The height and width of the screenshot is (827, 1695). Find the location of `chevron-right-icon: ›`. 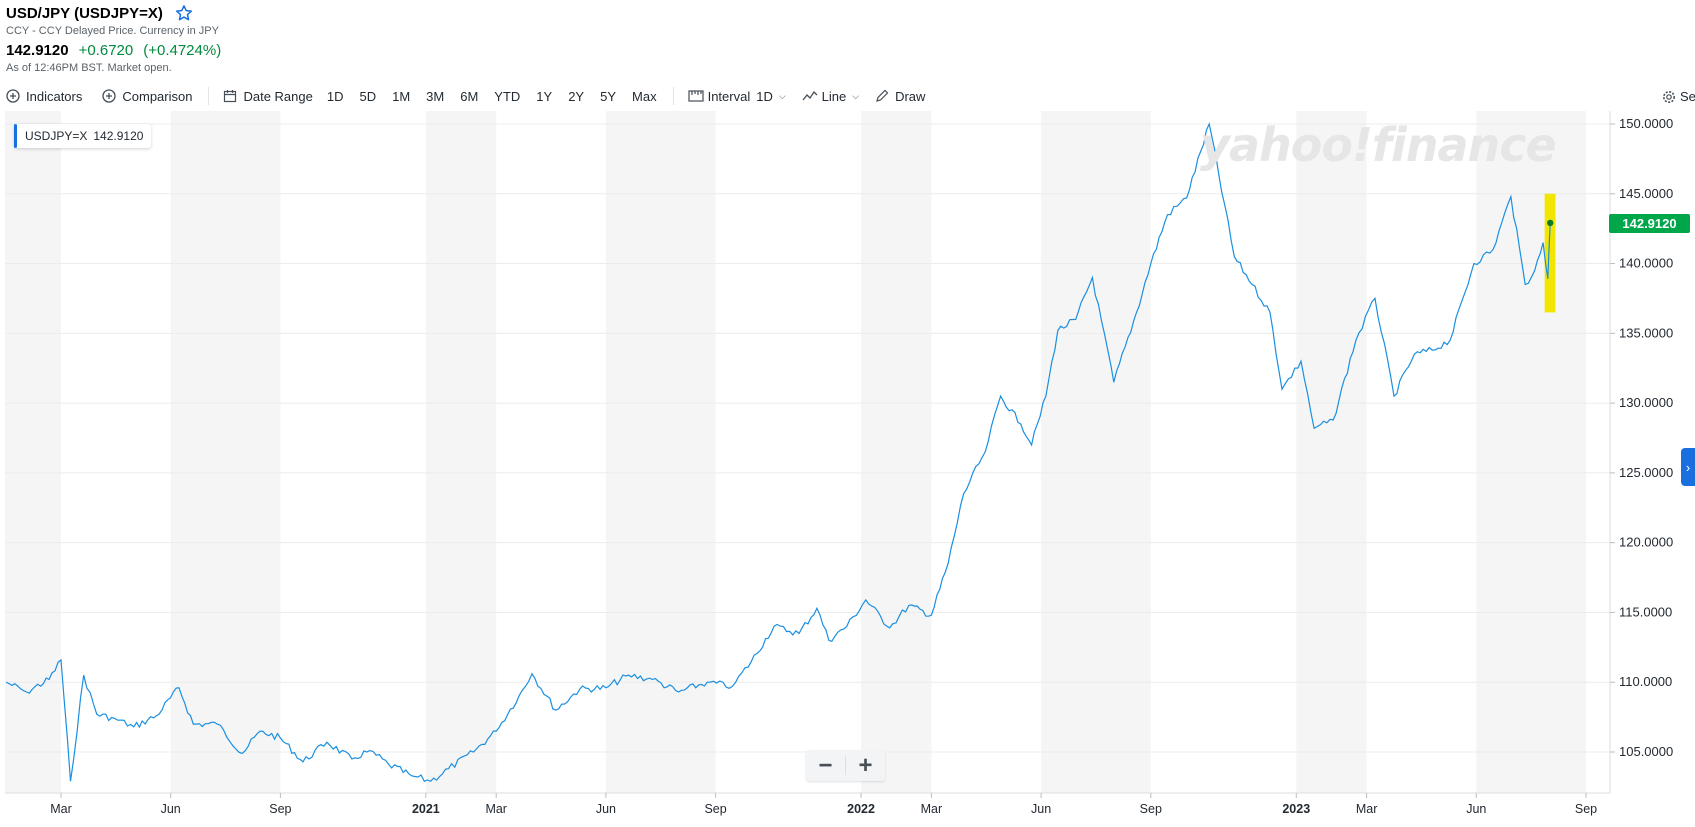

chevron-right-icon: › is located at coordinates (1688, 467).